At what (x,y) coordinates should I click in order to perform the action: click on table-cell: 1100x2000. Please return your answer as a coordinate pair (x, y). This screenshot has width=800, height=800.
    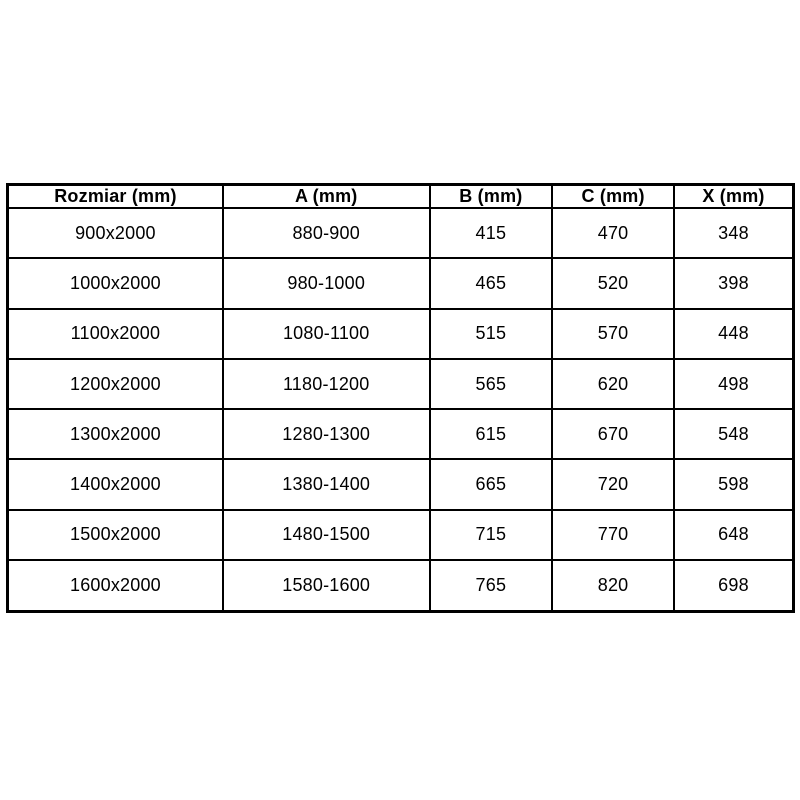
    Looking at the image, I should click on (115, 333).